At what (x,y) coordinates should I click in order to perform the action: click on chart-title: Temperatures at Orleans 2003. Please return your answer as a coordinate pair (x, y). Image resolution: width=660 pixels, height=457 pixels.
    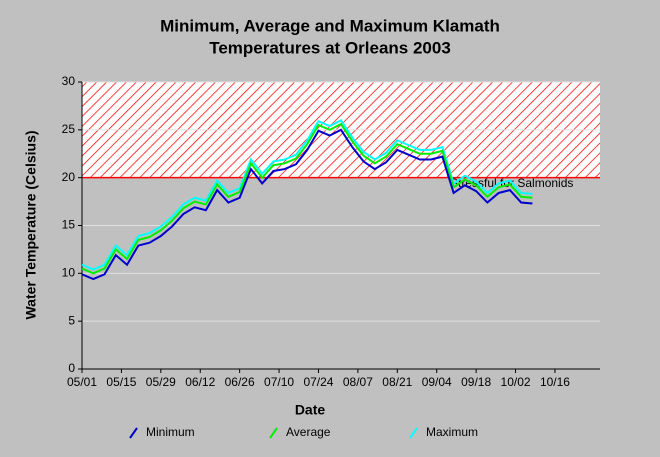
    Looking at the image, I should click on (330, 47).